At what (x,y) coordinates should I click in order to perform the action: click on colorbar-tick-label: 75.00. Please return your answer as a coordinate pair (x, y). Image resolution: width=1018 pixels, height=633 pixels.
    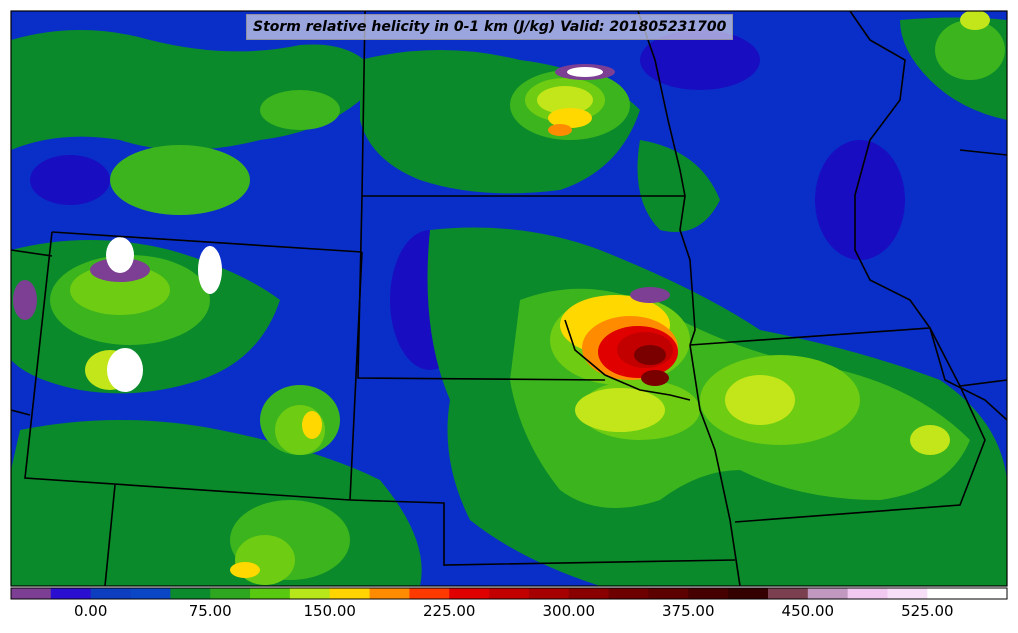
    Looking at the image, I should click on (210, 611).